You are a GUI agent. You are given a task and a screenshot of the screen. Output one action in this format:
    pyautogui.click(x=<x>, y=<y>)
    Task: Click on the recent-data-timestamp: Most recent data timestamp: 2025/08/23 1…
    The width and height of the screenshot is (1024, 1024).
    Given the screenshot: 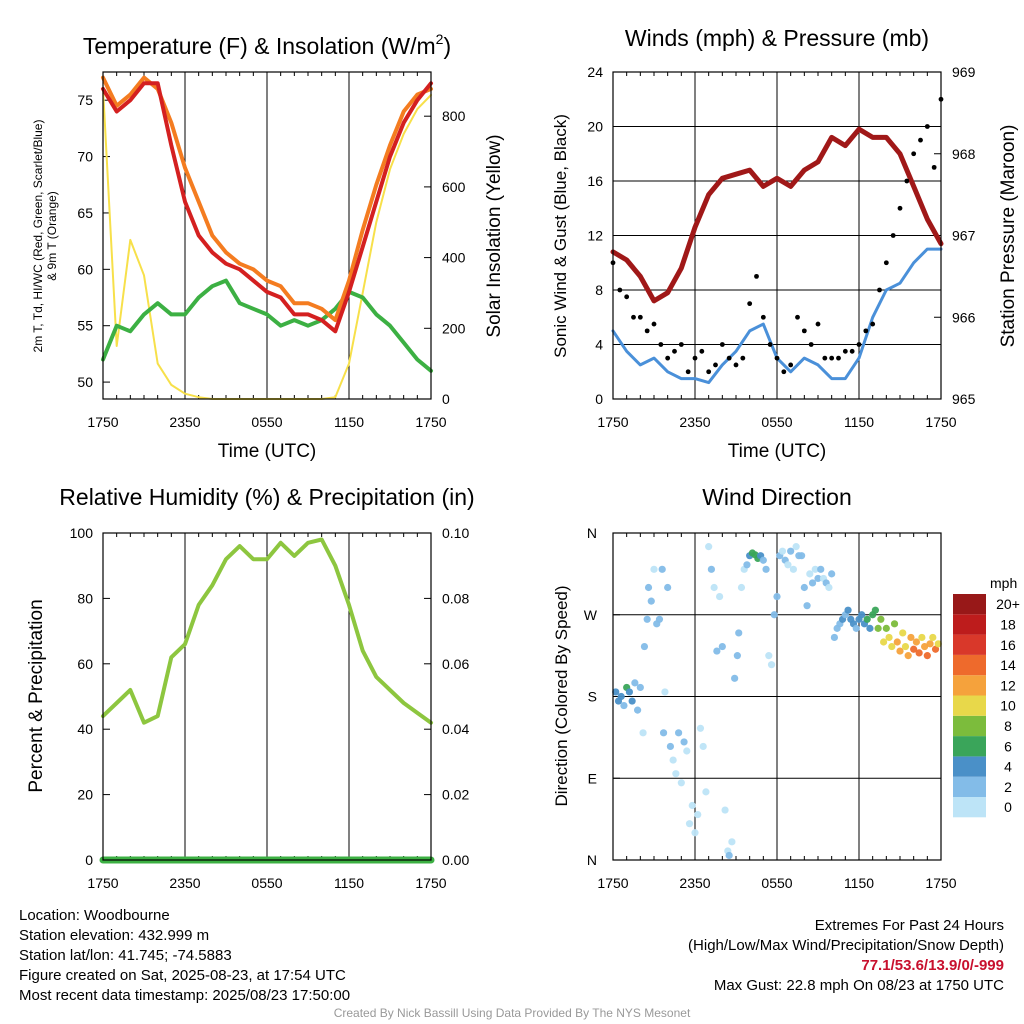 What is the action you would take?
    pyautogui.click(x=185, y=995)
    